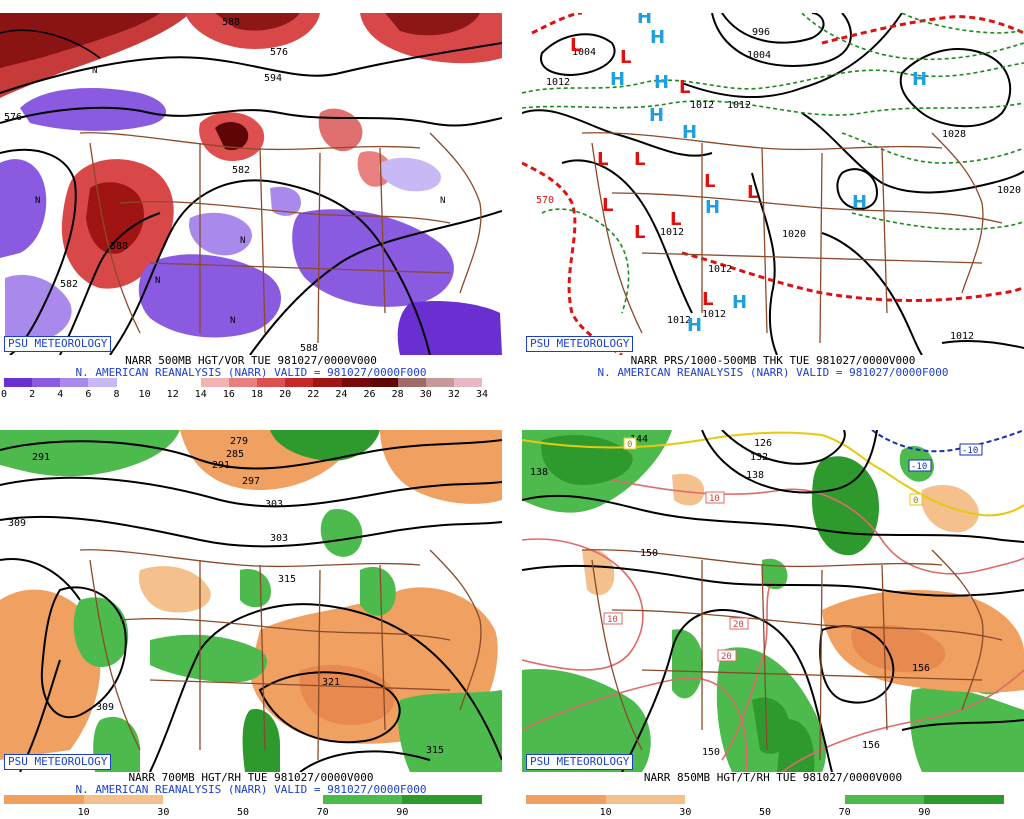  What do you see at coordinates (794, 234) in the screenshot?
I see `isobar-label: 1020` at bounding box center [794, 234].